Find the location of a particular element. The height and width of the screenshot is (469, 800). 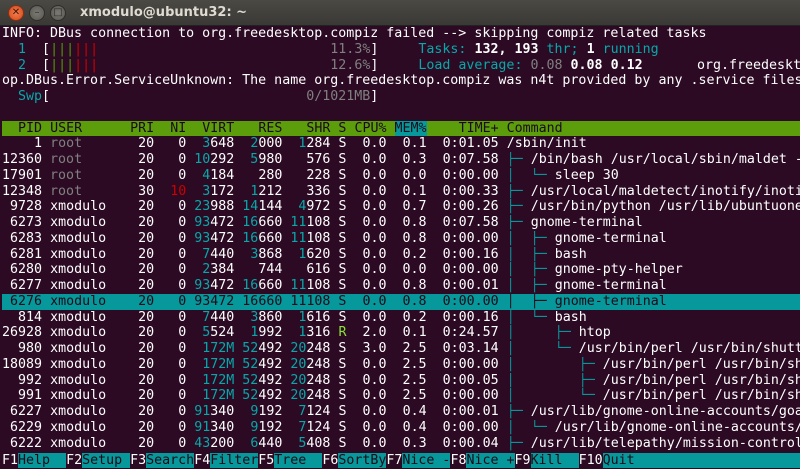

function-key-code: F4 is located at coordinates (202, 460).